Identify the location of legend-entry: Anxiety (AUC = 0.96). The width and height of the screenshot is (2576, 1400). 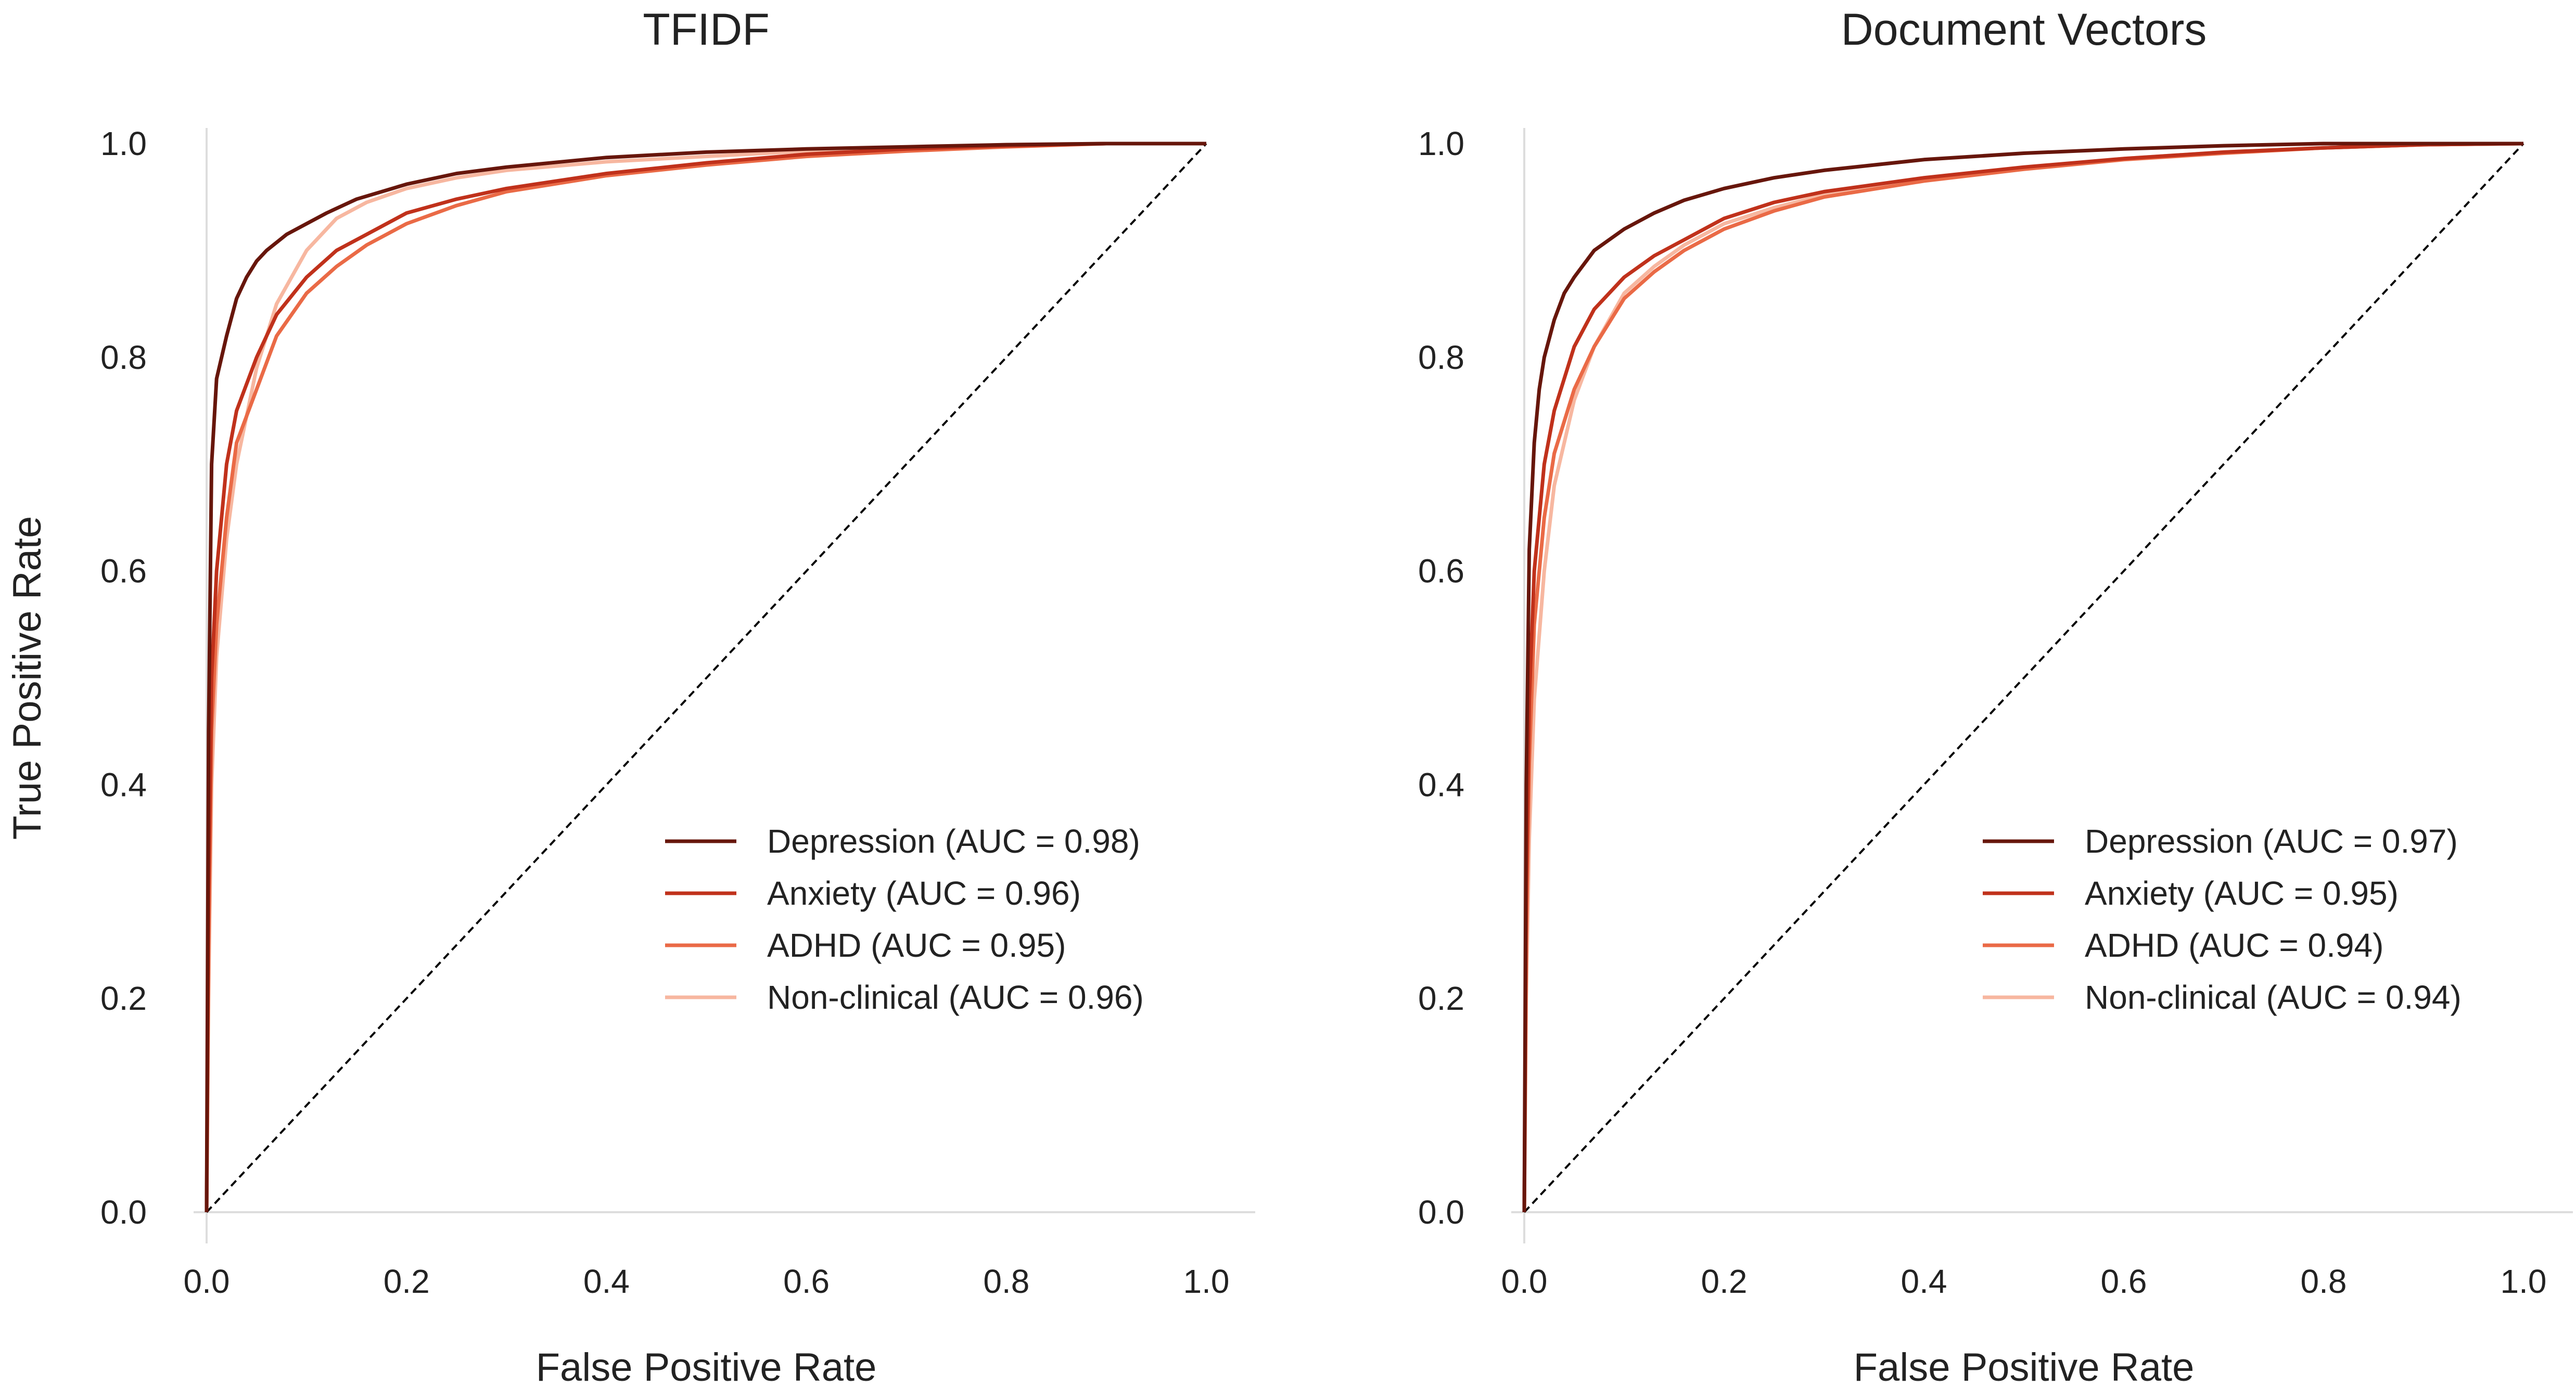
(924, 893).